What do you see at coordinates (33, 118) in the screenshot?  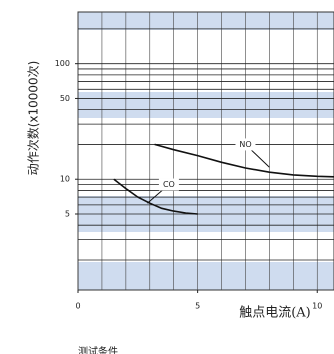 I see `y-axis-label: 动作次数(x10000次)` at bounding box center [33, 118].